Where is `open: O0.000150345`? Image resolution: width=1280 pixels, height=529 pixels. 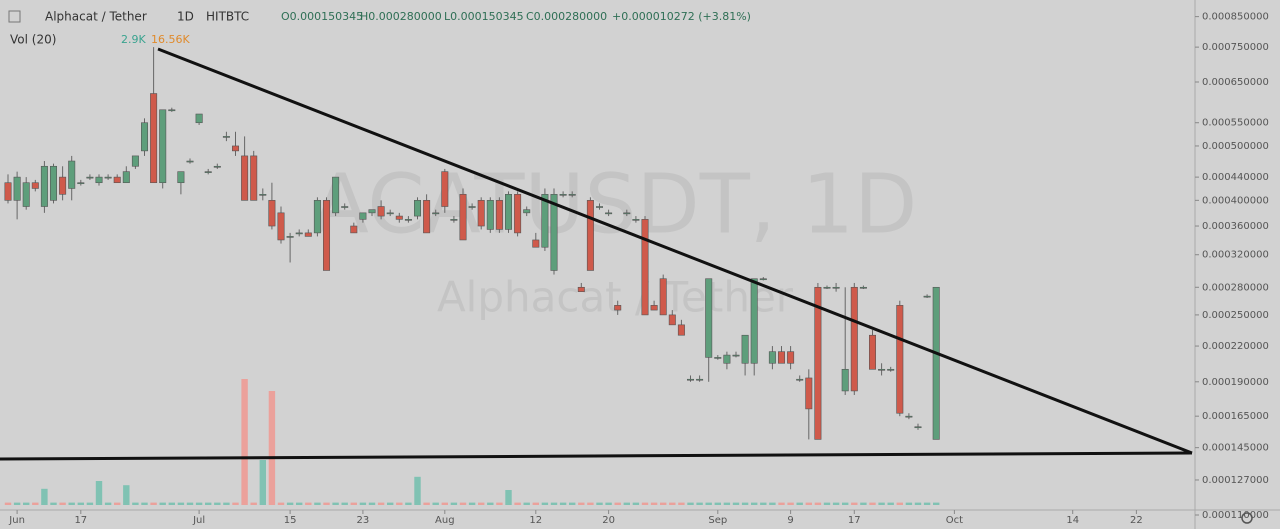 open: O0.000150345 is located at coordinates (322, 16).